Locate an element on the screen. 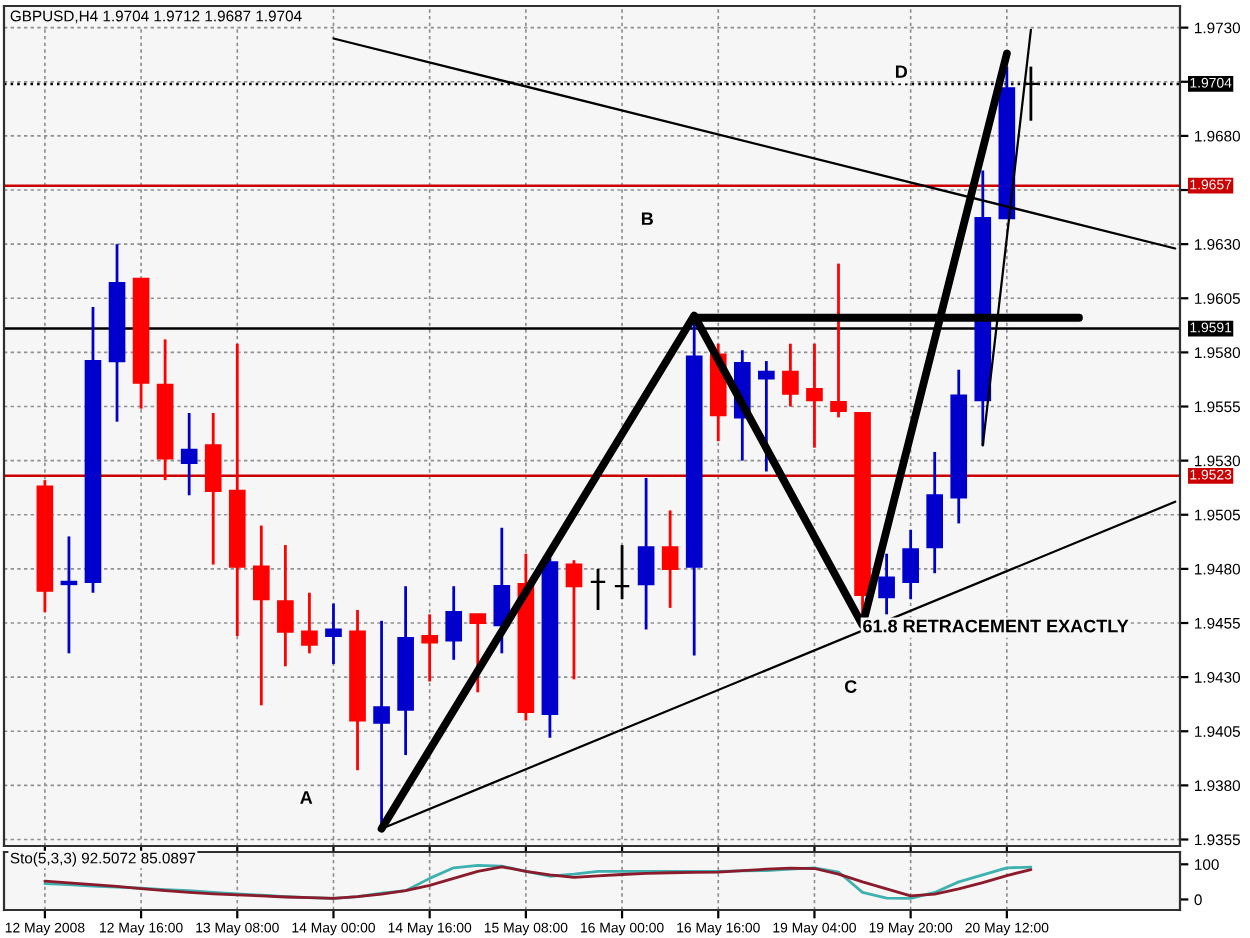  annotation: 61.8 RETRACEMENT EXACTLY is located at coordinates (996, 626).